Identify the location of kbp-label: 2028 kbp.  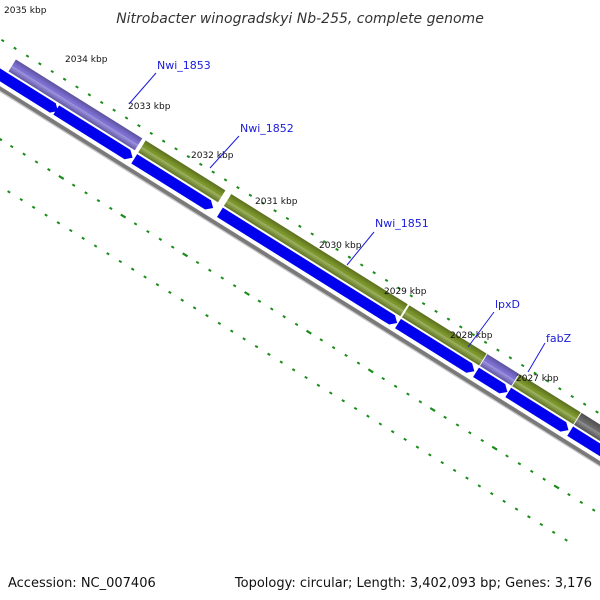
(471, 336).